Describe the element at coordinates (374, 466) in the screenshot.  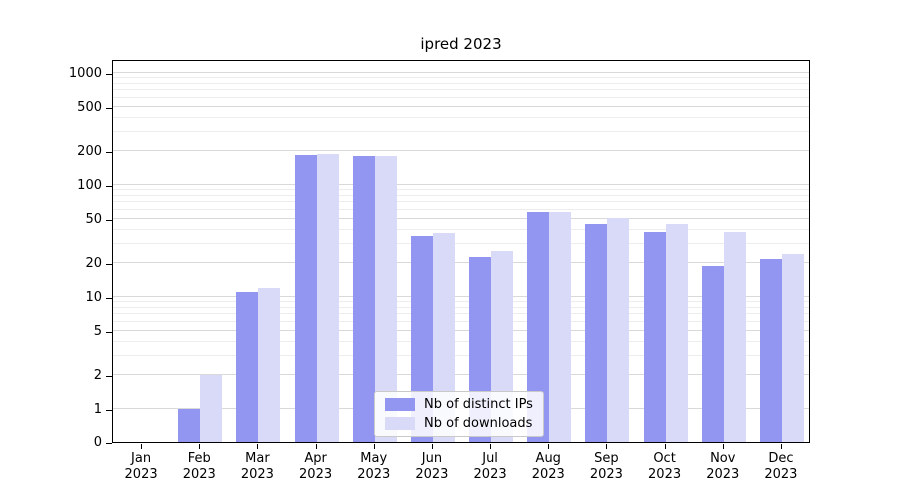
I see `x-tick-label: May 2023` at that location.